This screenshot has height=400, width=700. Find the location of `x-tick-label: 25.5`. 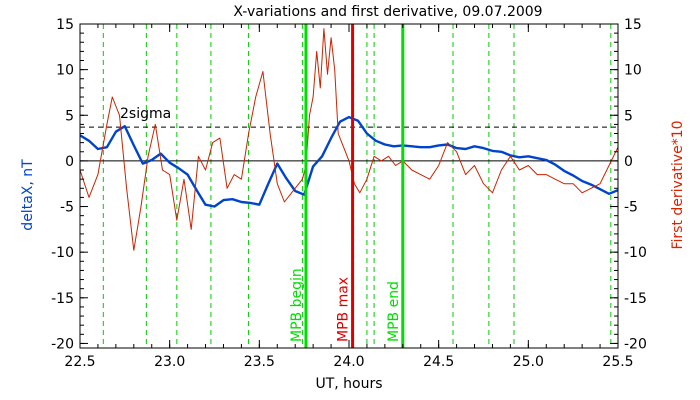

x-tick-label: 25.5 is located at coordinates (617, 362).